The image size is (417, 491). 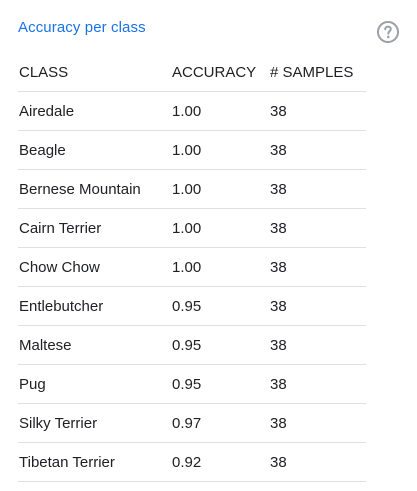 What do you see at coordinates (82, 27) in the screenshot?
I see `panel-title: Accuracy per class` at bounding box center [82, 27].